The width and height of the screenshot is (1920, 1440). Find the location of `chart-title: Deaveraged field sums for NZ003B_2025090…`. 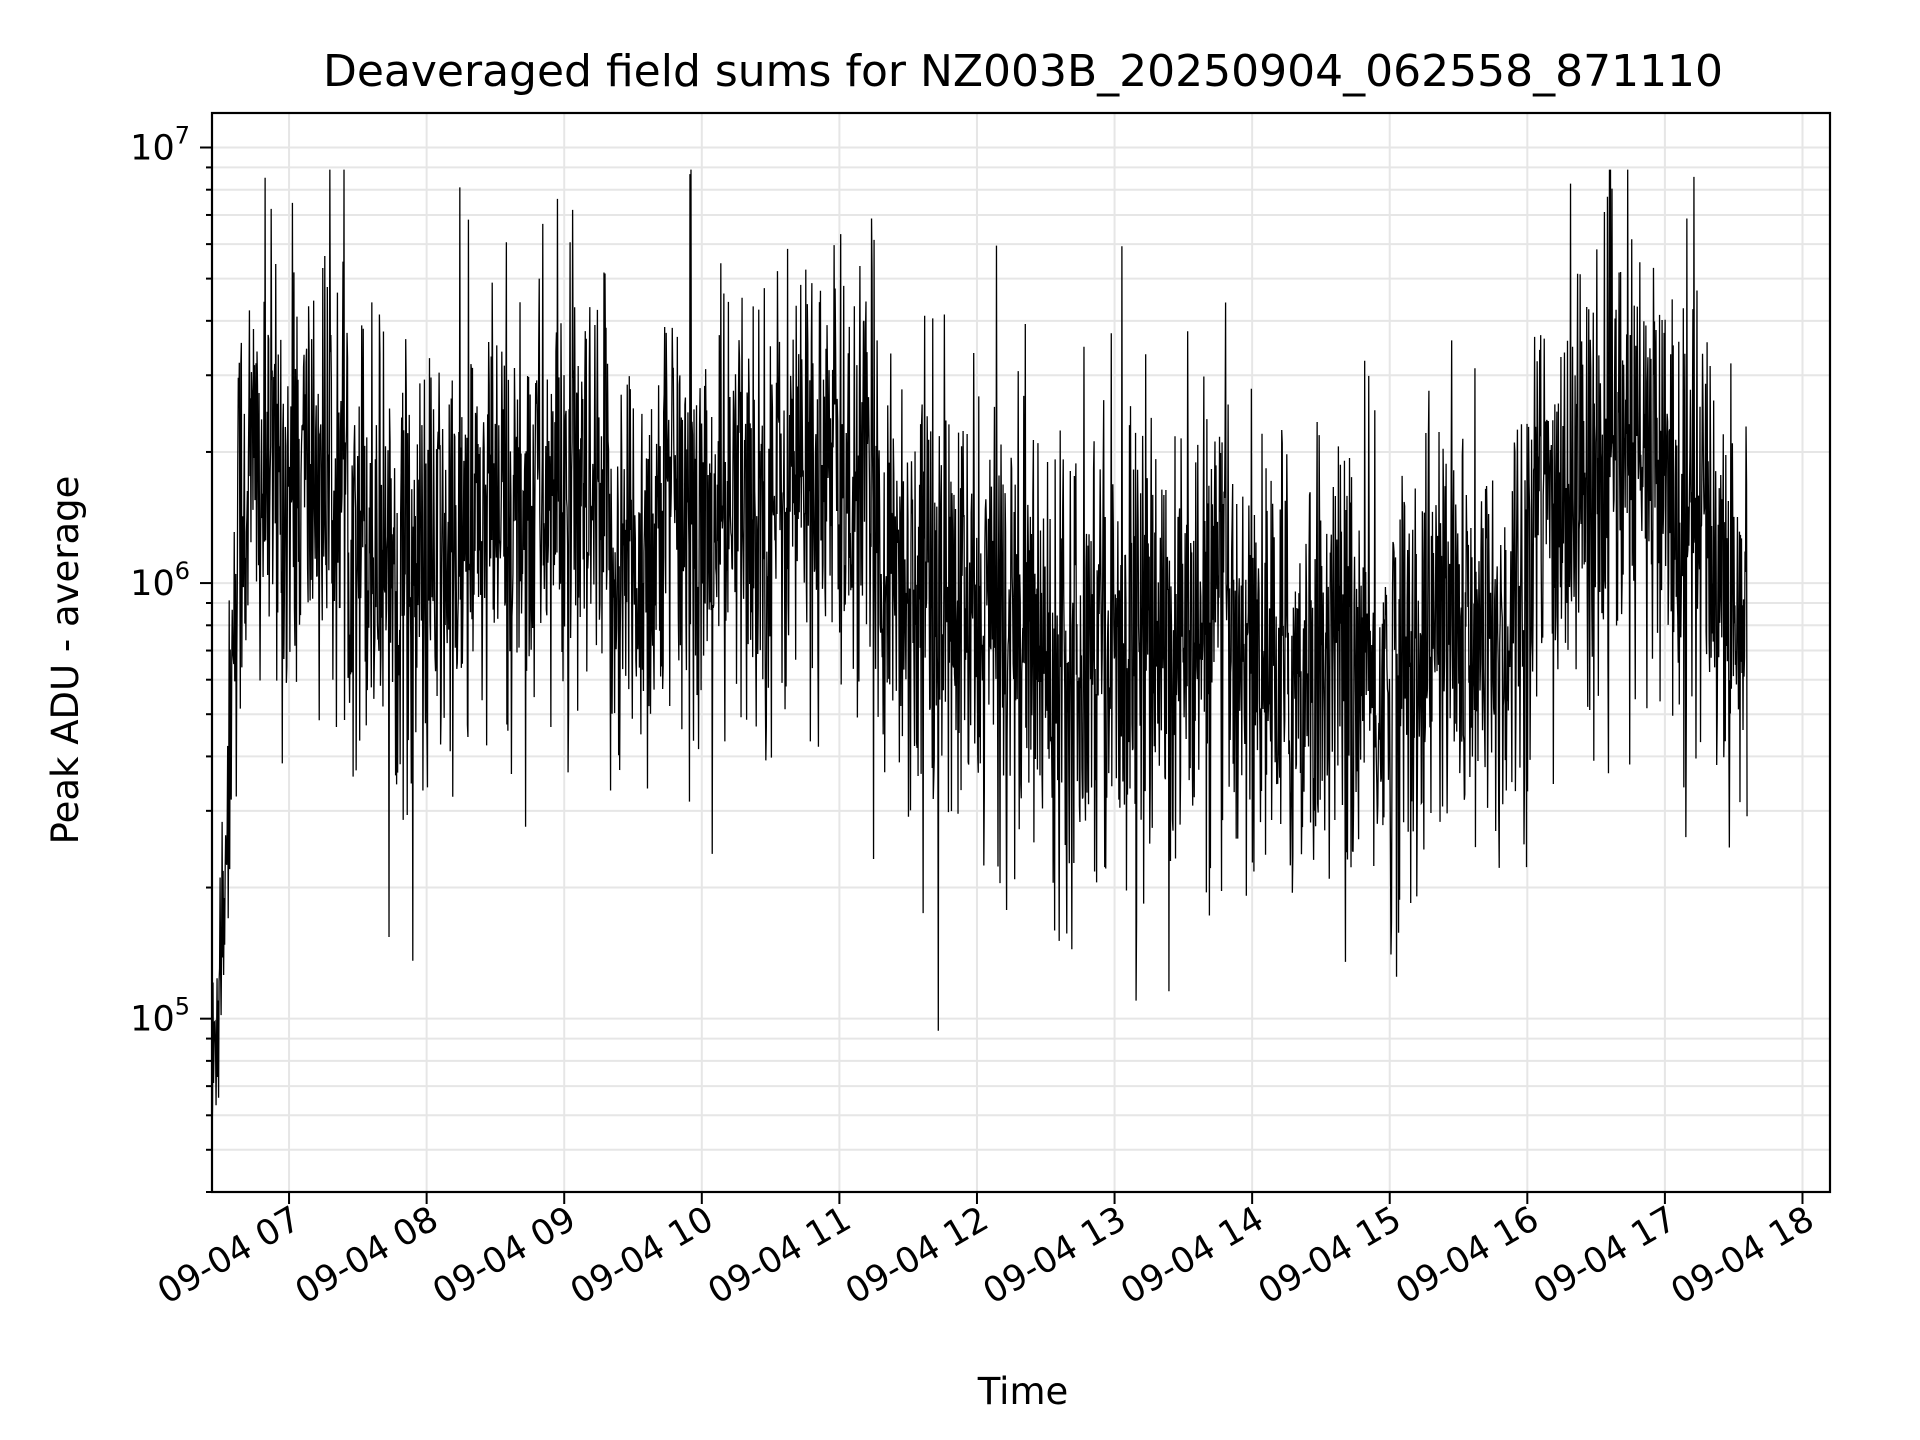

chart-title: Deaveraged field sums for NZ003B_2025090… is located at coordinates (1023, 71).